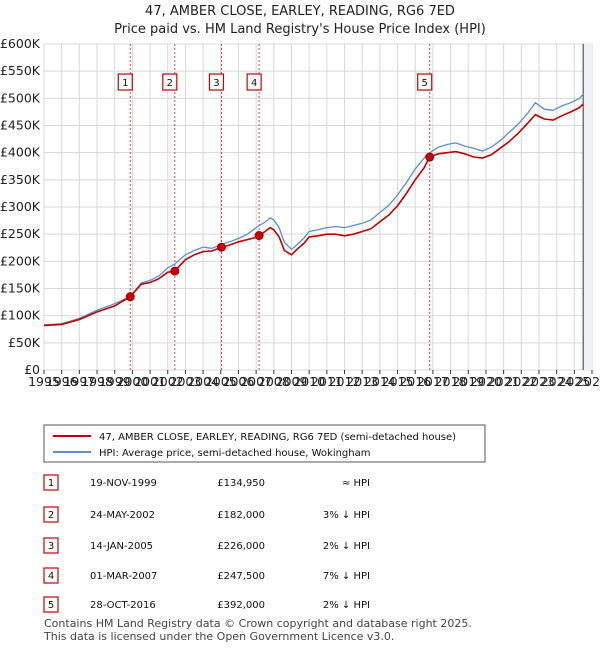 The image size is (600, 650). Describe the element at coordinates (398, 381) in the screenshot. I see `x-tick-label: 2015` at that location.